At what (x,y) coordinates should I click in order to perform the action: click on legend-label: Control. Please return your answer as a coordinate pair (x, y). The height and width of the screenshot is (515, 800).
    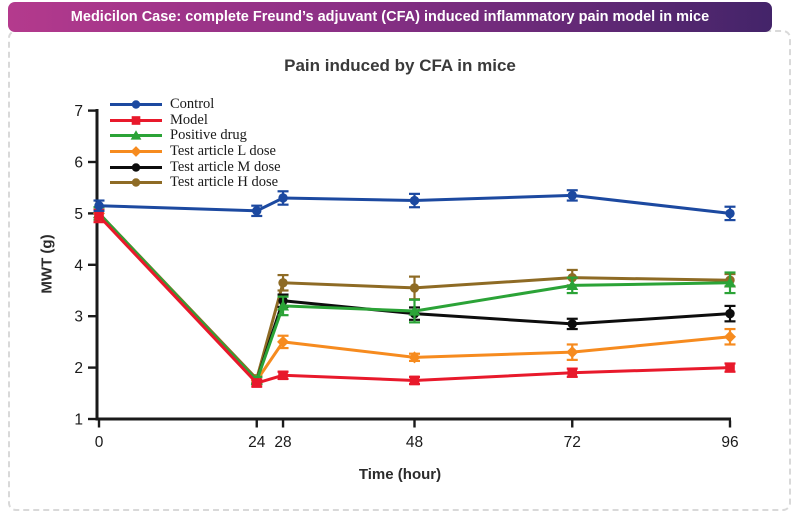
    Looking at the image, I should click on (192, 104).